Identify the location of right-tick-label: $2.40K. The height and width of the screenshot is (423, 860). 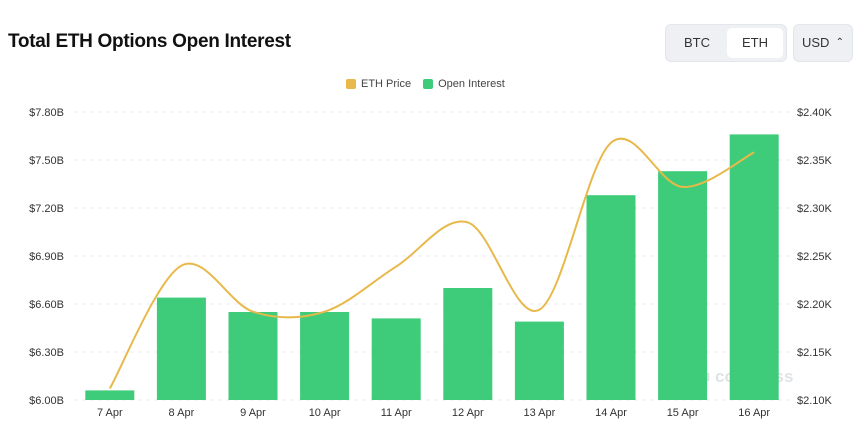
(815, 113).